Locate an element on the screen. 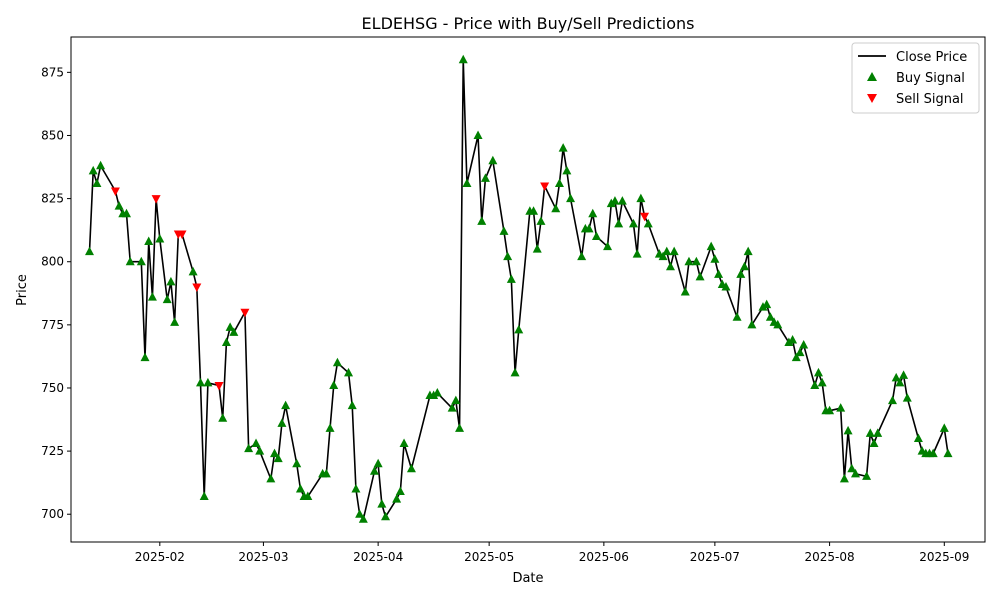 This screenshot has height=600, width=1000. x-tick-label: 2025-05 is located at coordinates (489, 557).